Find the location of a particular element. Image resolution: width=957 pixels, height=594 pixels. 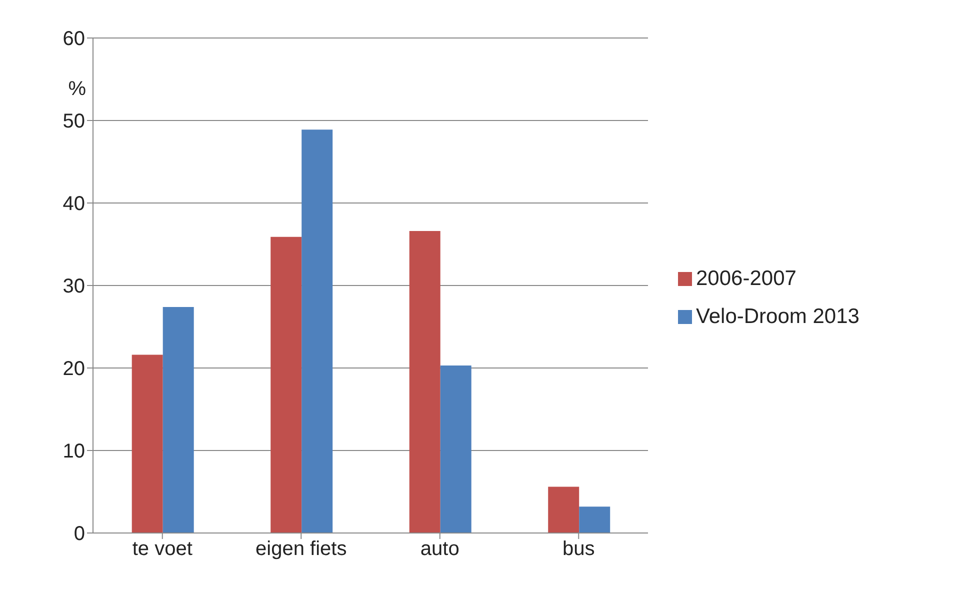

x-tick-label: te voet is located at coordinates (162, 549).